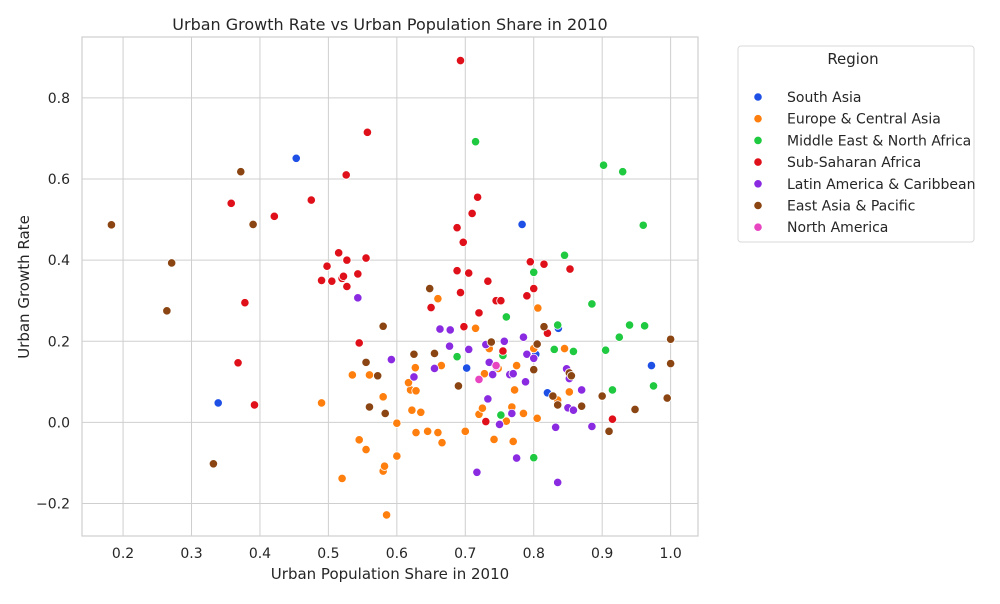 This screenshot has height=604, width=1000. I want to click on x-tick-label: 0.8, so click(534, 554).